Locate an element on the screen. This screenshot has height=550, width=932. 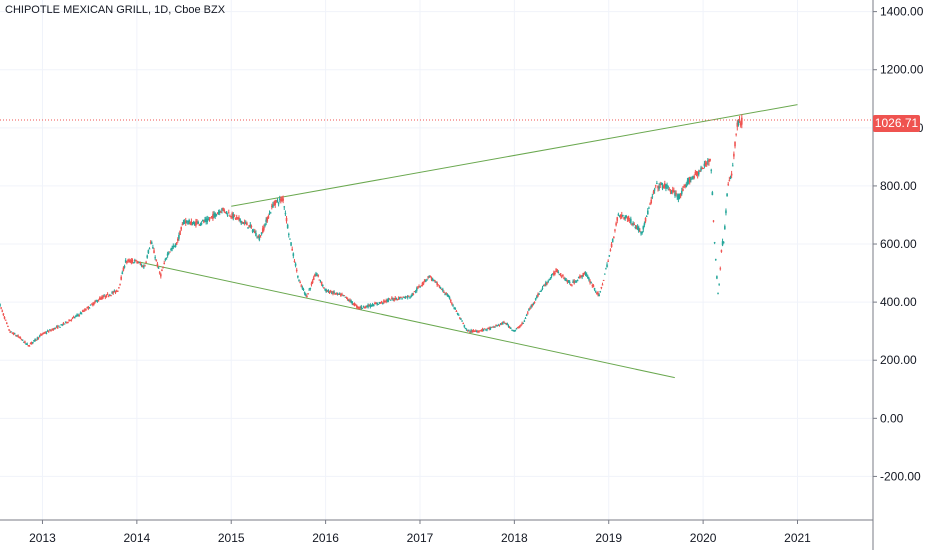
y-tick-label: 600.00 is located at coordinates (898, 244).